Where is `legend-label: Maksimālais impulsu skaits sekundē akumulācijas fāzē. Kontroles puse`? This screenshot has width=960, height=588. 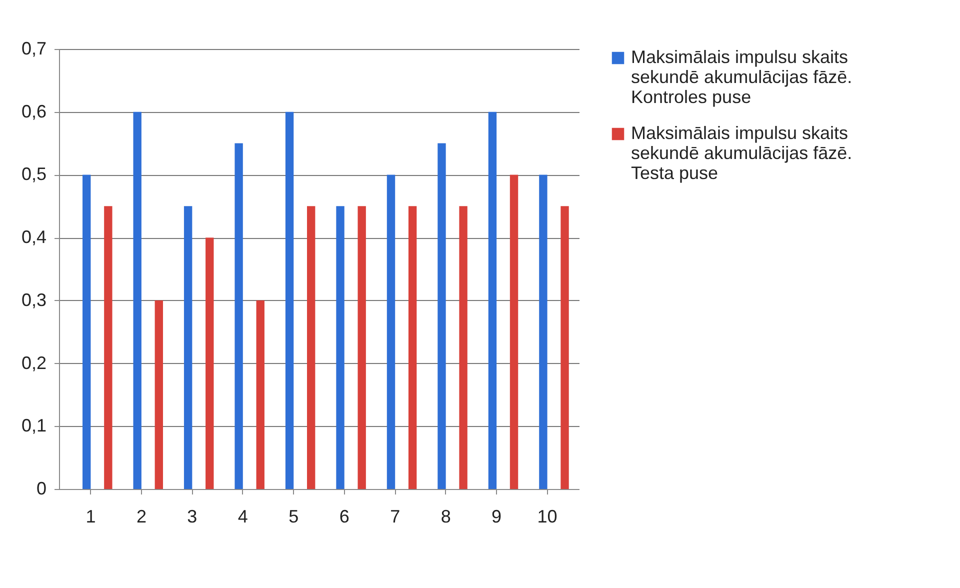 legend-label: Maksimālais impulsu skaits sekundē akumulācijas fāzē. Kontroles puse is located at coordinates (741, 77).